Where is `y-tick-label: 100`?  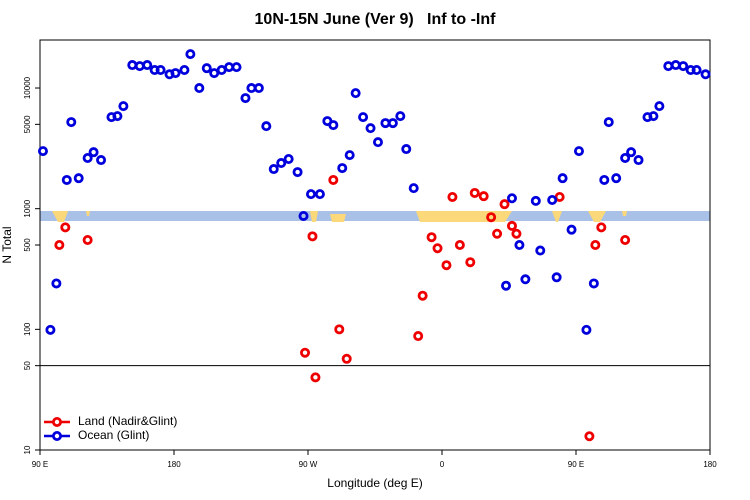
y-tick-label: 100 is located at coordinates (27, 329).